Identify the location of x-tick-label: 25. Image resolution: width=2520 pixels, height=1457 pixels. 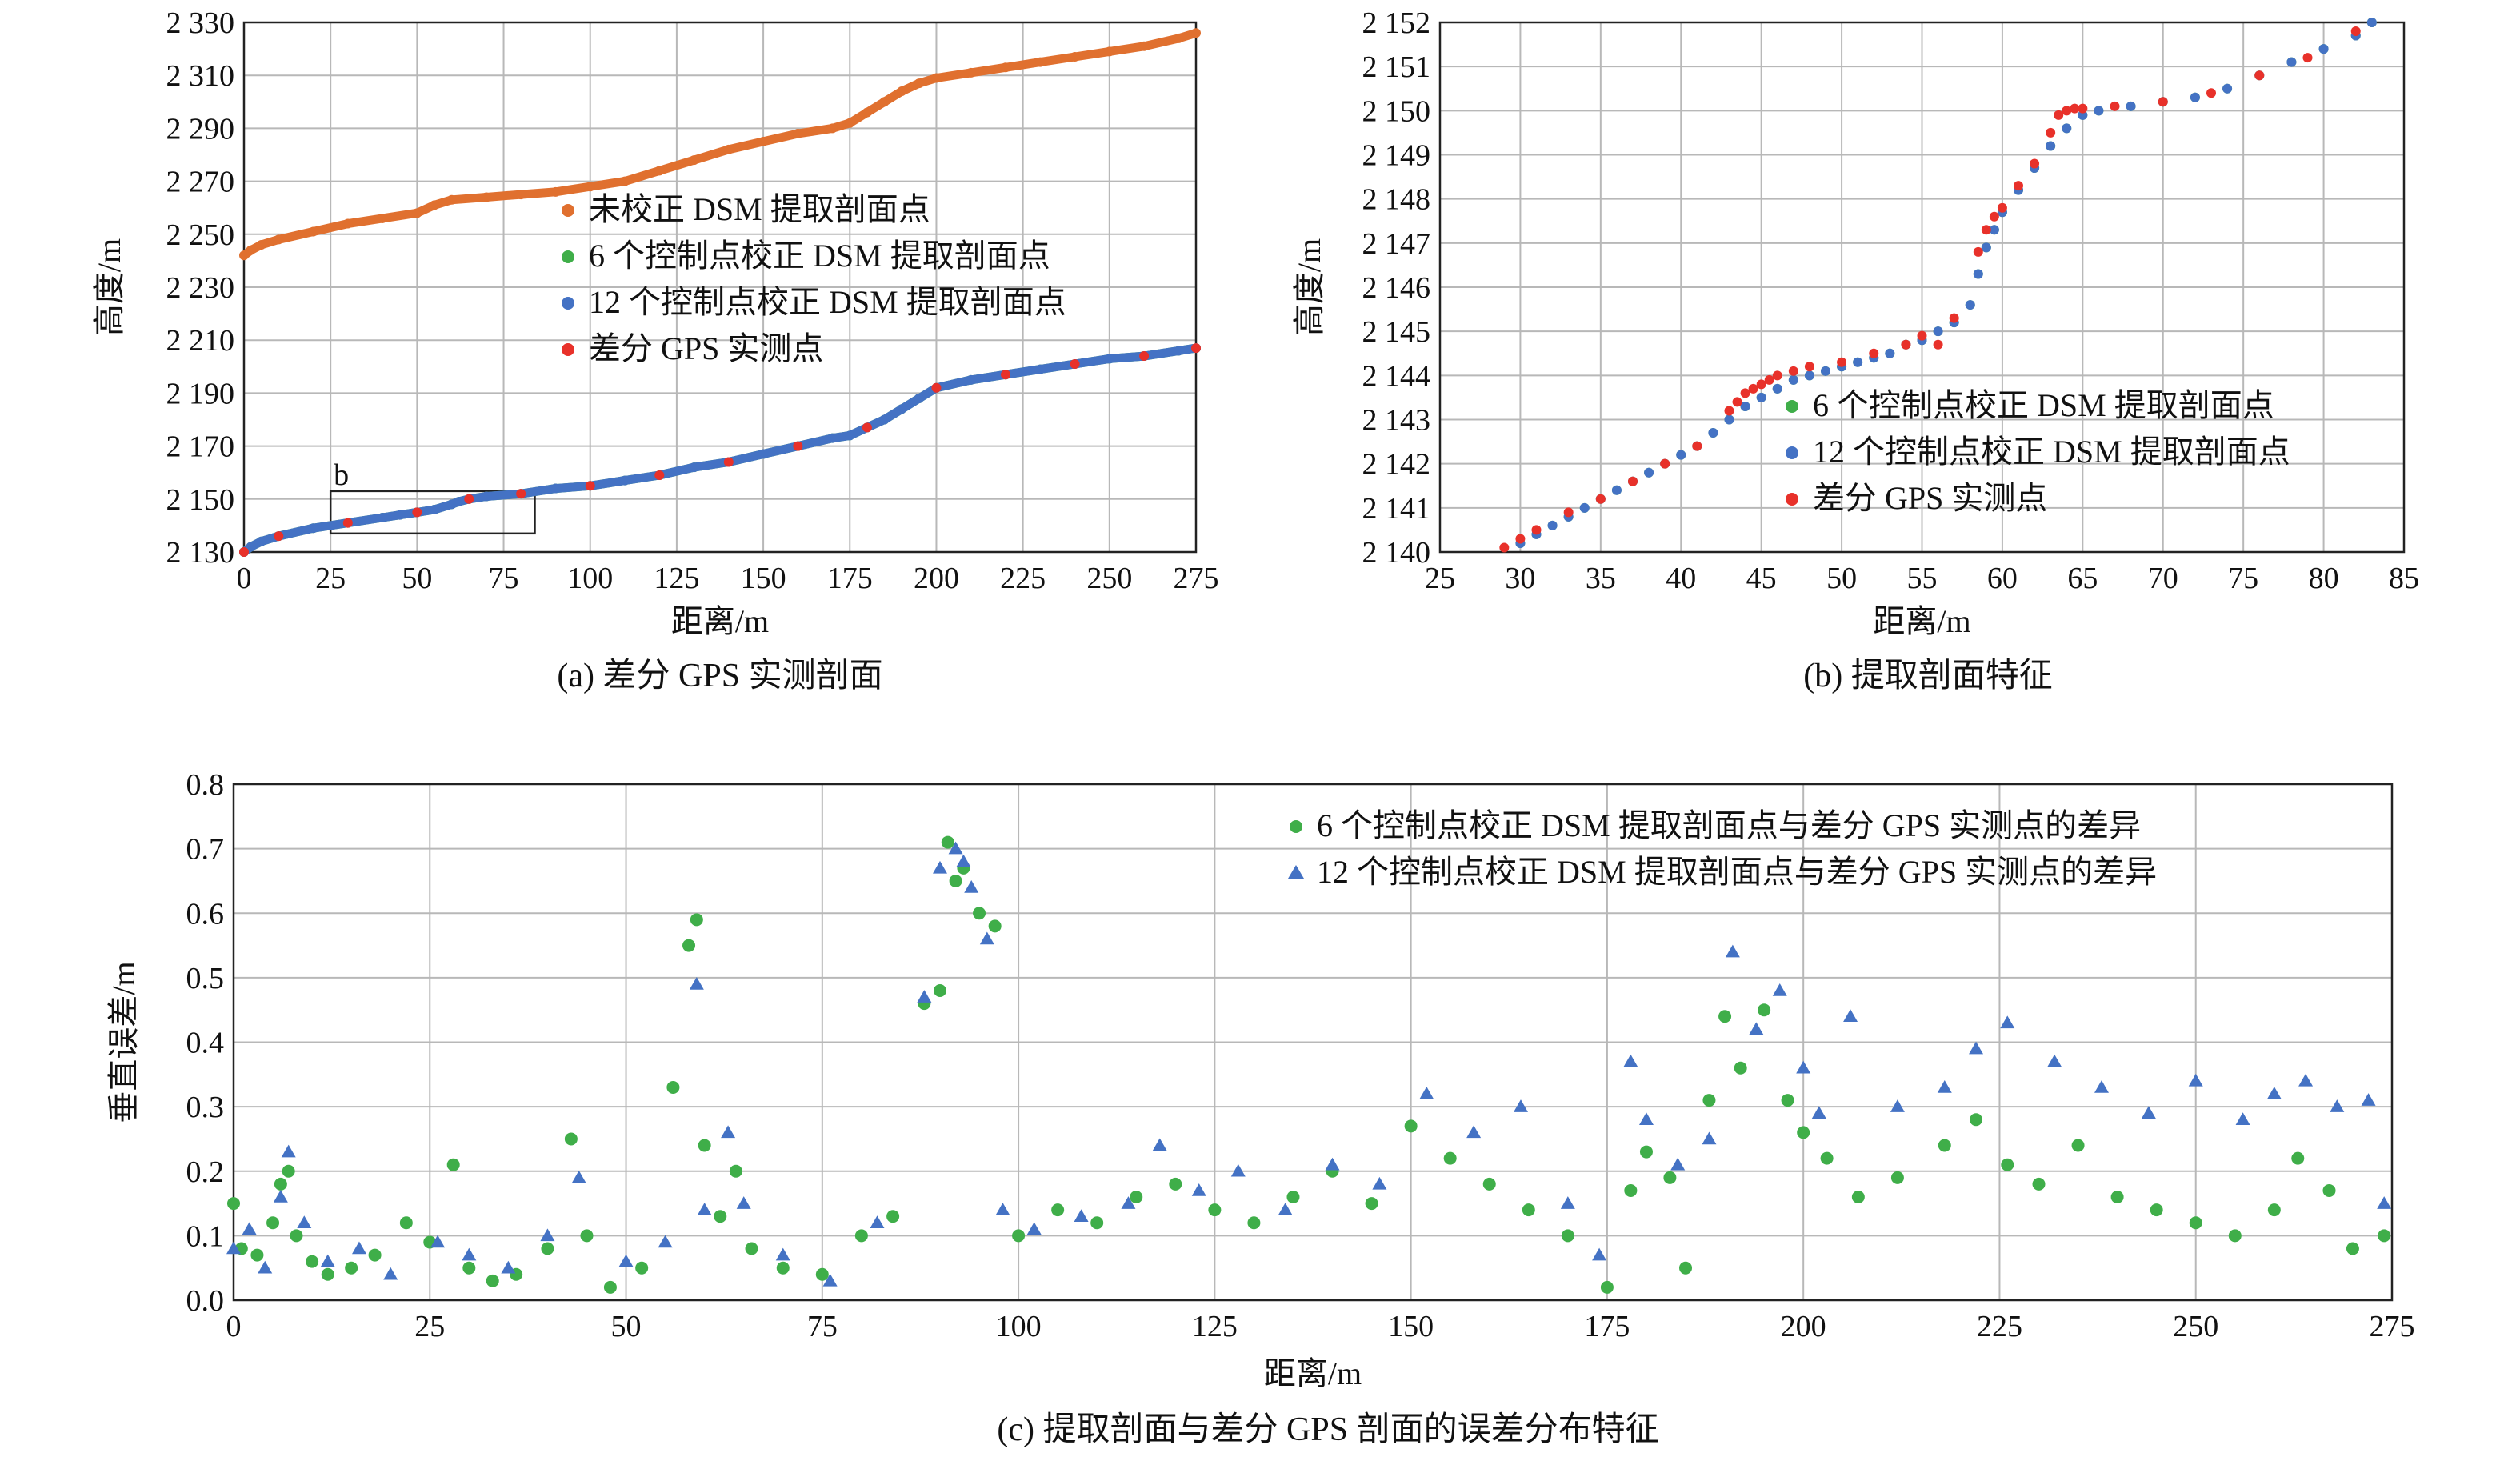
(429, 1326).